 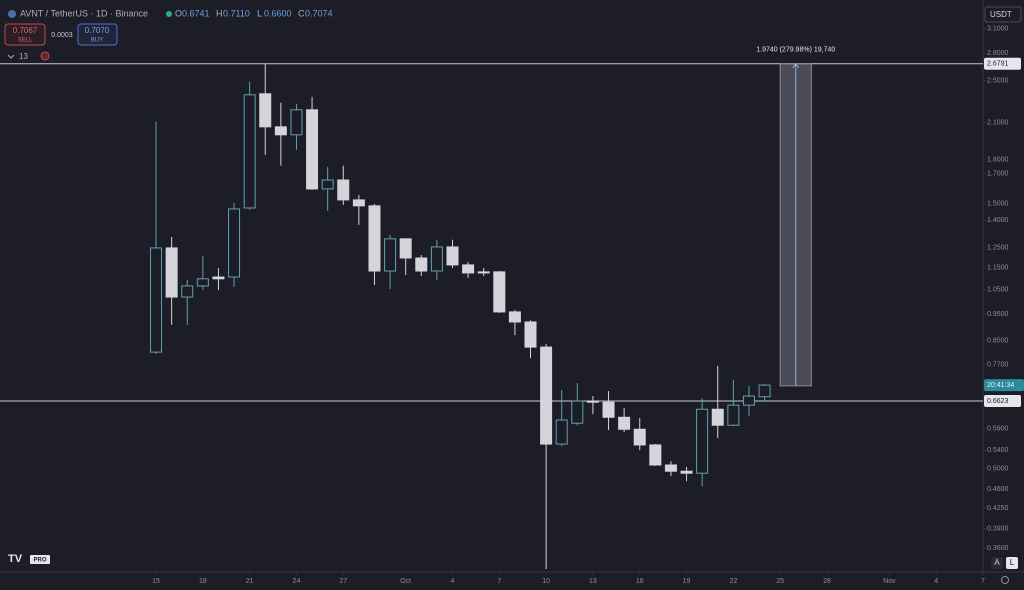 What do you see at coordinates (998, 248) in the screenshot?
I see `y-tick-label: 1.2500` at bounding box center [998, 248].